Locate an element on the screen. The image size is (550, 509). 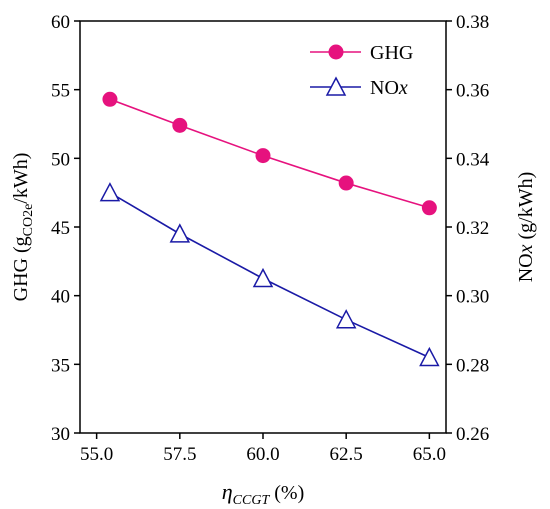
x-axis-label-sub: CCGT is located at coordinates (252, 500).